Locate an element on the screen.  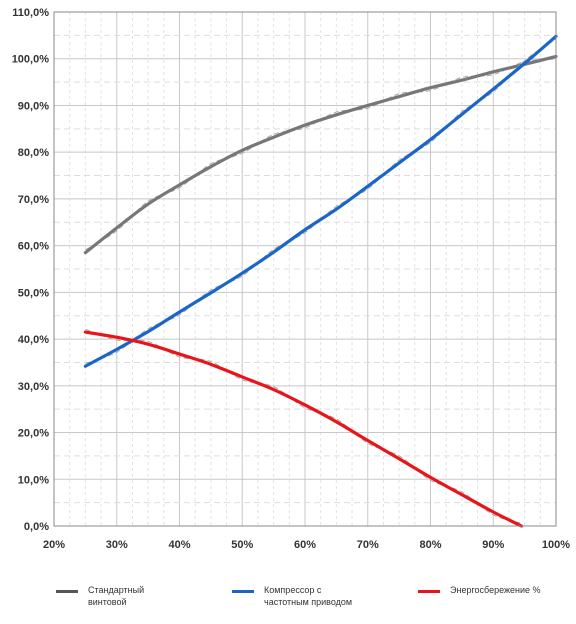
legend-label-line1: Энергосбережение % is located at coordinates (495, 590).